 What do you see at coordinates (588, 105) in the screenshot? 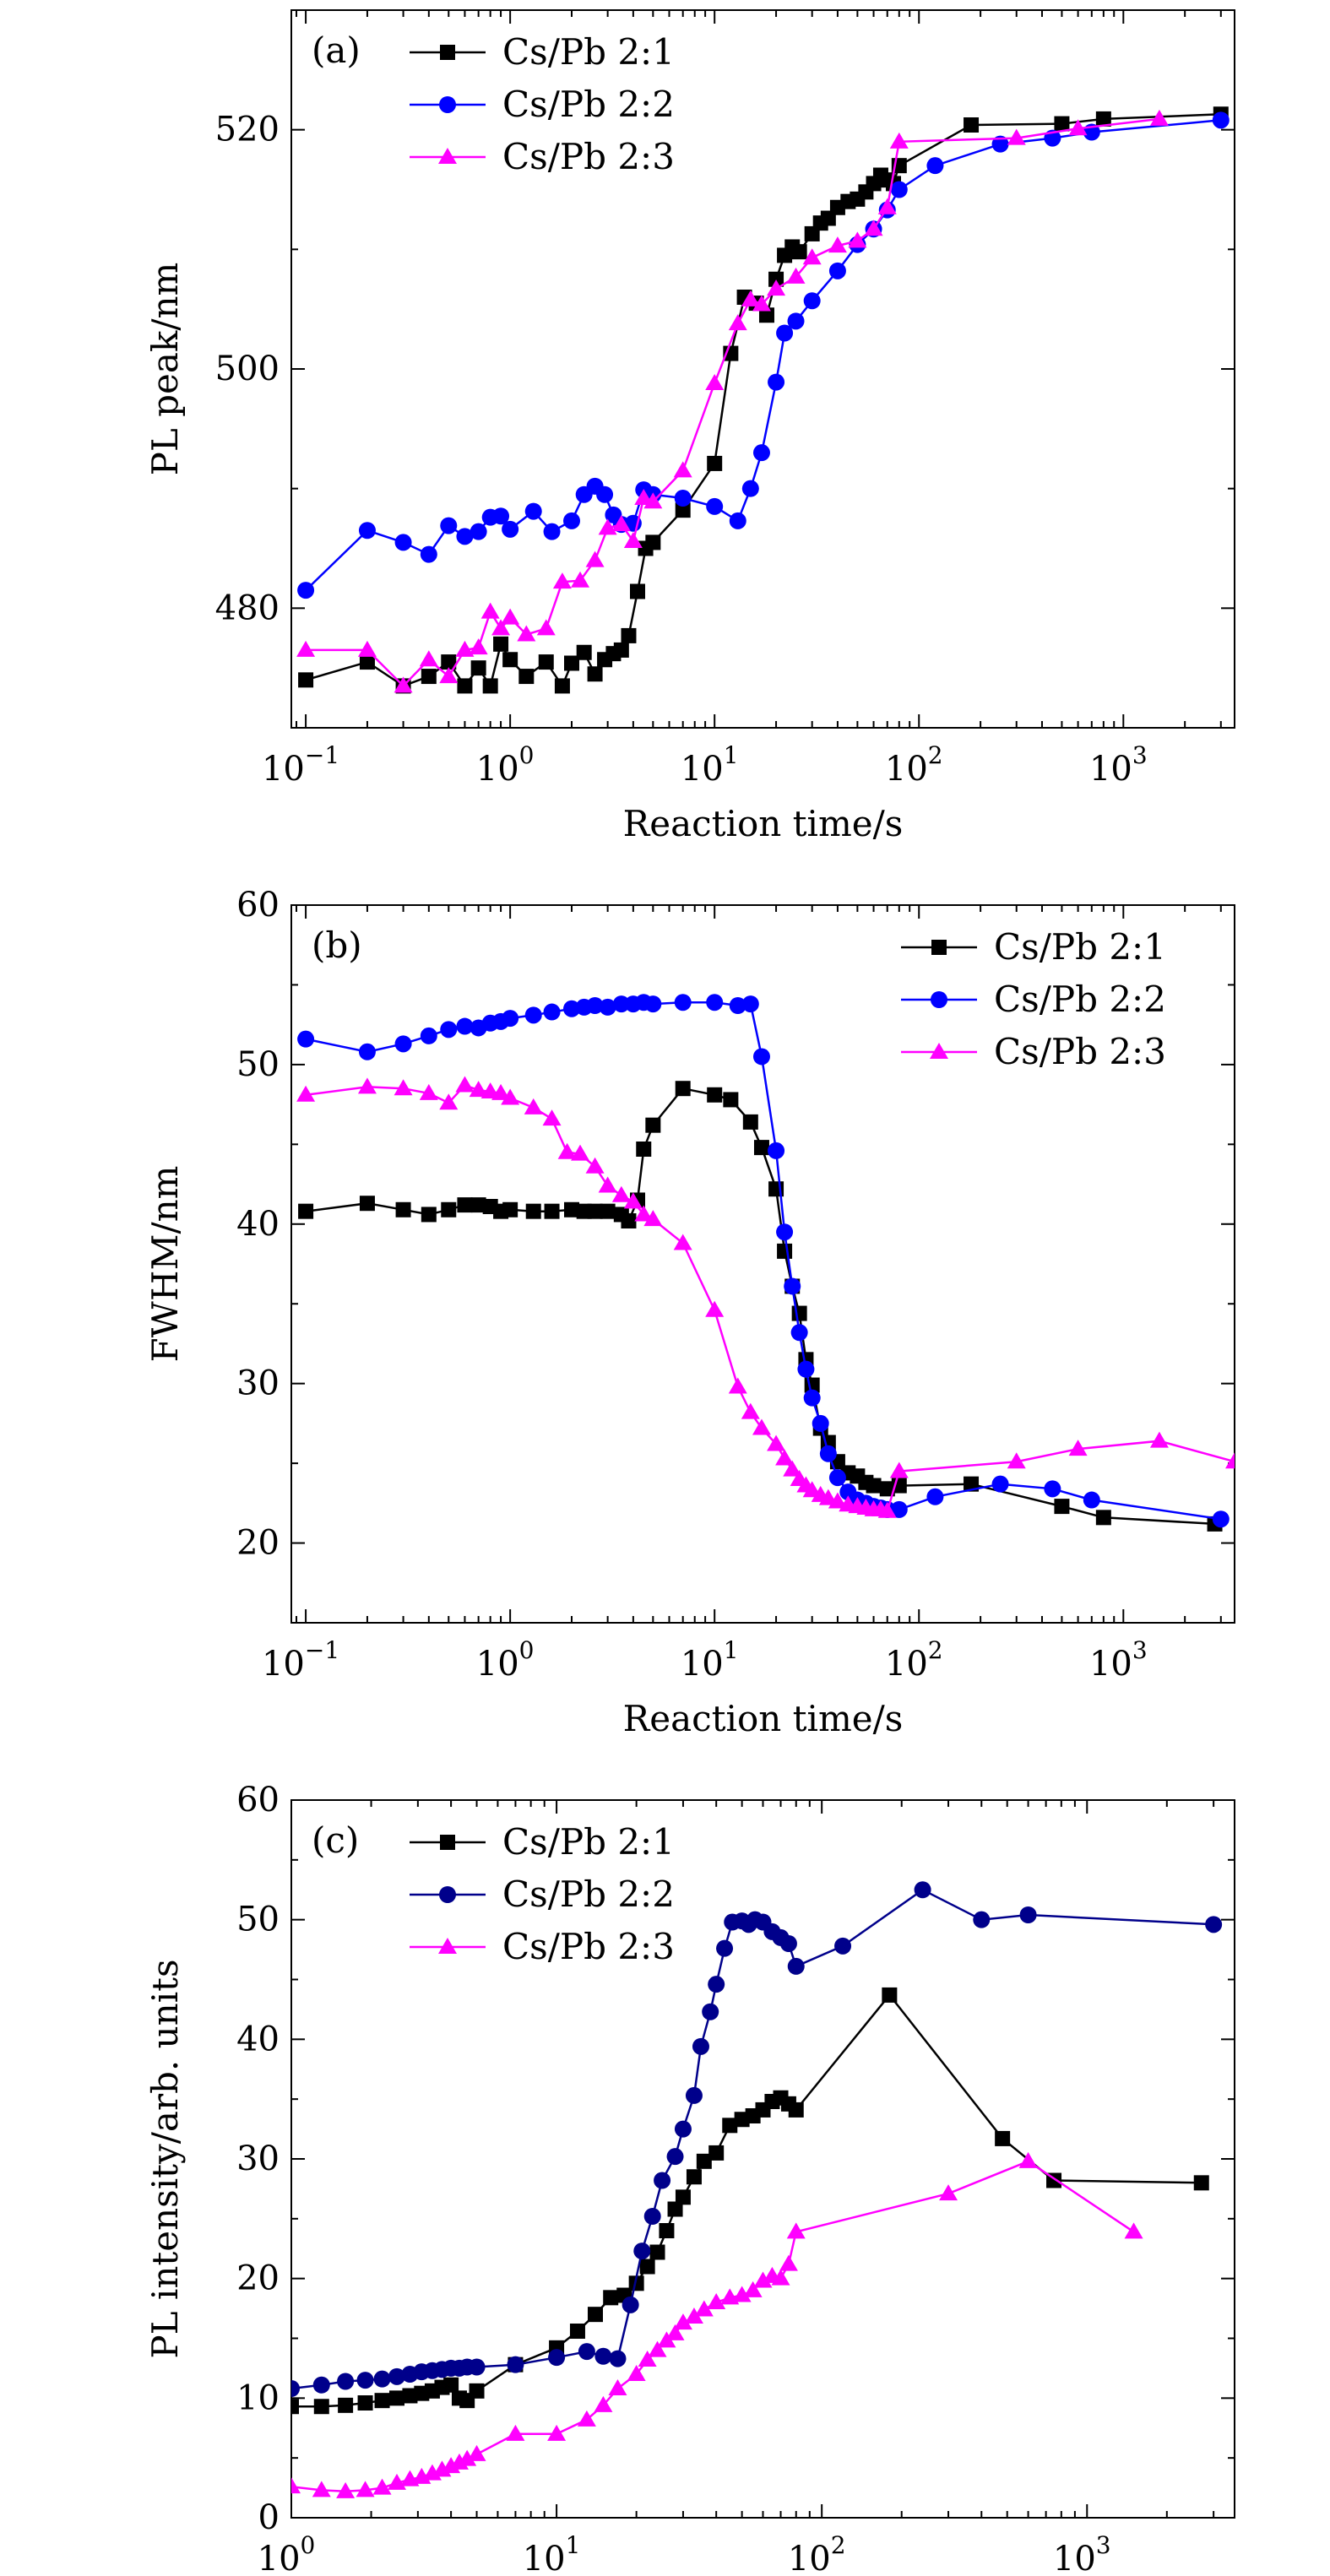
I see `legend-label-cs-pb-2-2: Cs/Pb 2:2` at bounding box center [588, 105].